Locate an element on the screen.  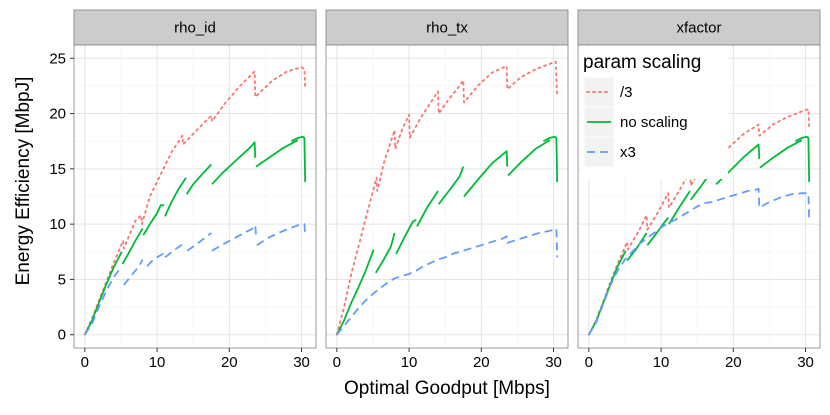
y-tick-label: 0 is located at coordinates (62, 335).